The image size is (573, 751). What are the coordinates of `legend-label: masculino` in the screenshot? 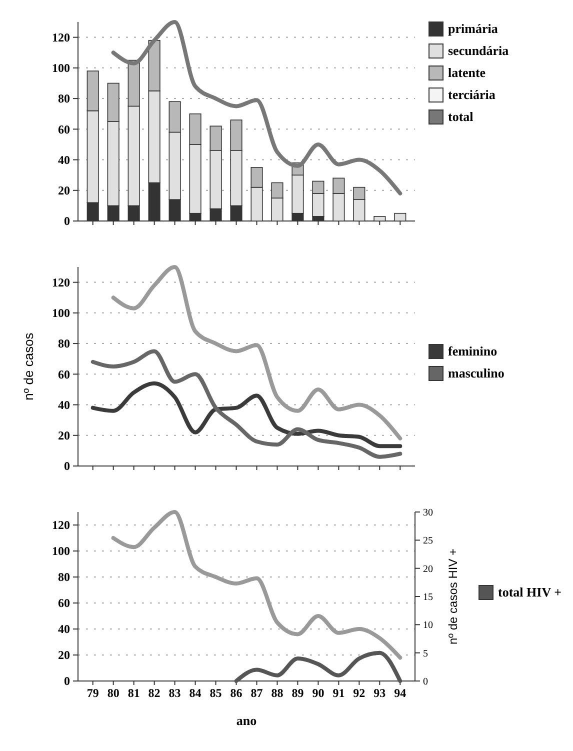 It's located at (476, 373).